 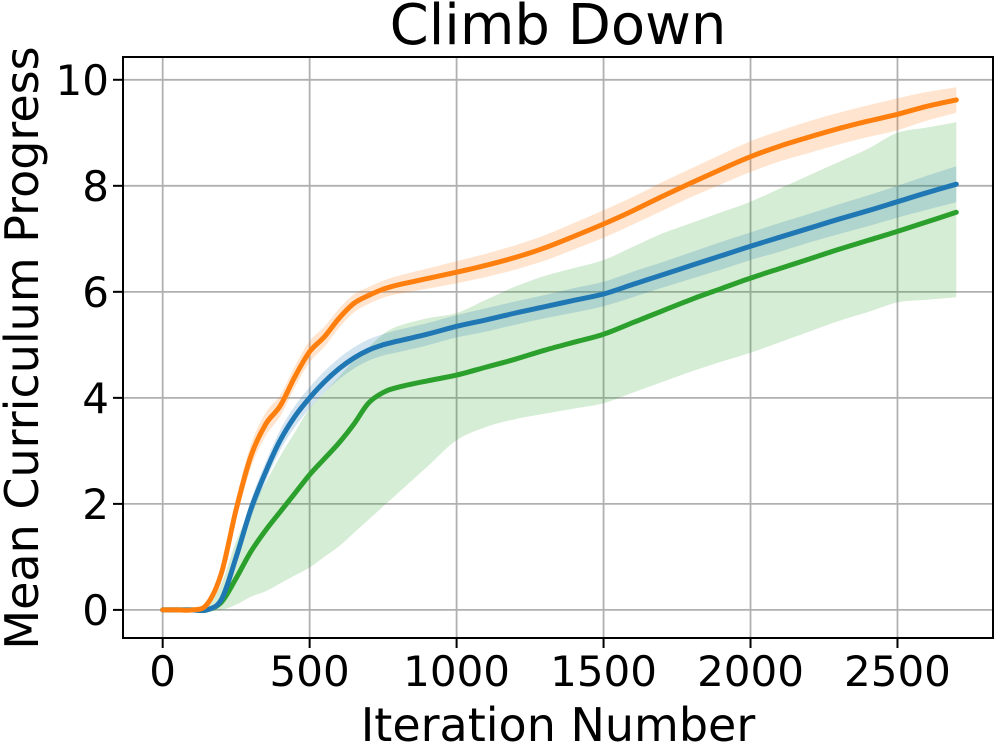 I want to click on x-tick-label: 2500, so click(x=897, y=671).